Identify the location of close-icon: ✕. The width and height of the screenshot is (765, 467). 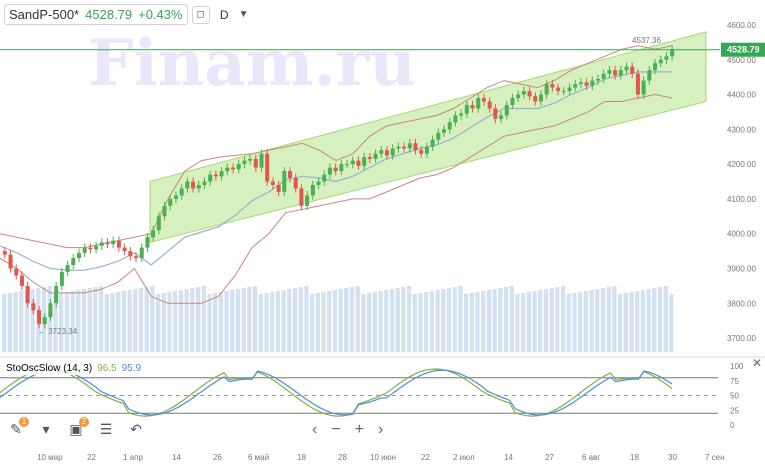
(757, 363).